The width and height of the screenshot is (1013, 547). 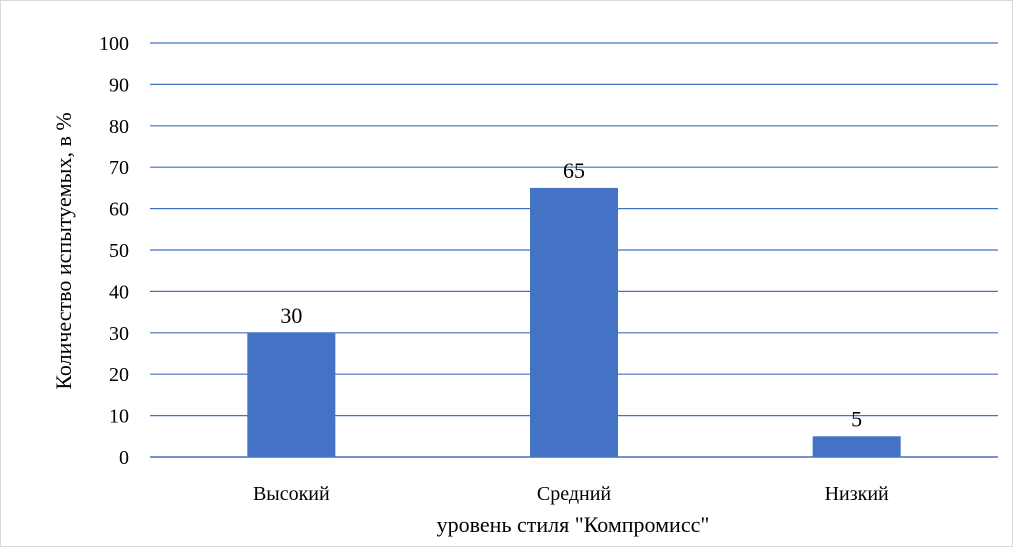 I want to click on y-tick-label: 20, so click(x=119, y=375).